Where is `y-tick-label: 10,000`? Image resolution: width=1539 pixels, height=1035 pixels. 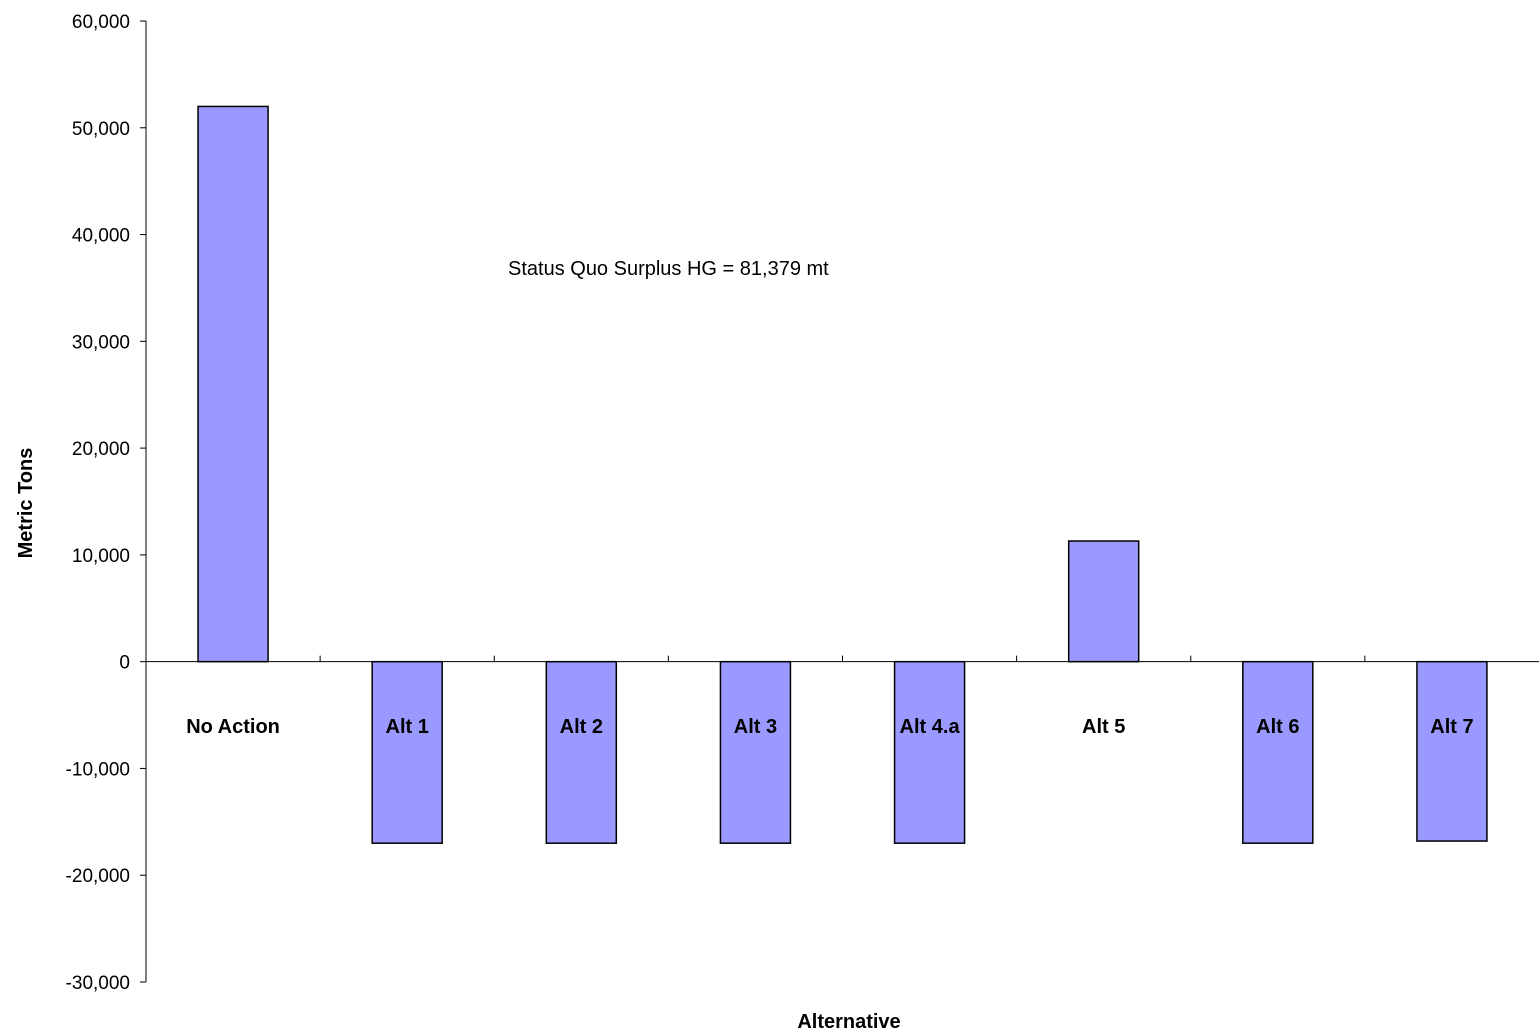
y-tick-label: 10,000 is located at coordinates (101, 556).